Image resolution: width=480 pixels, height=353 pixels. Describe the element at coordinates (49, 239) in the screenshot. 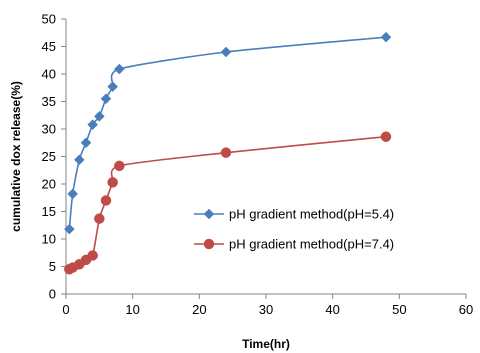

I see `y-tick-label: 10` at that location.